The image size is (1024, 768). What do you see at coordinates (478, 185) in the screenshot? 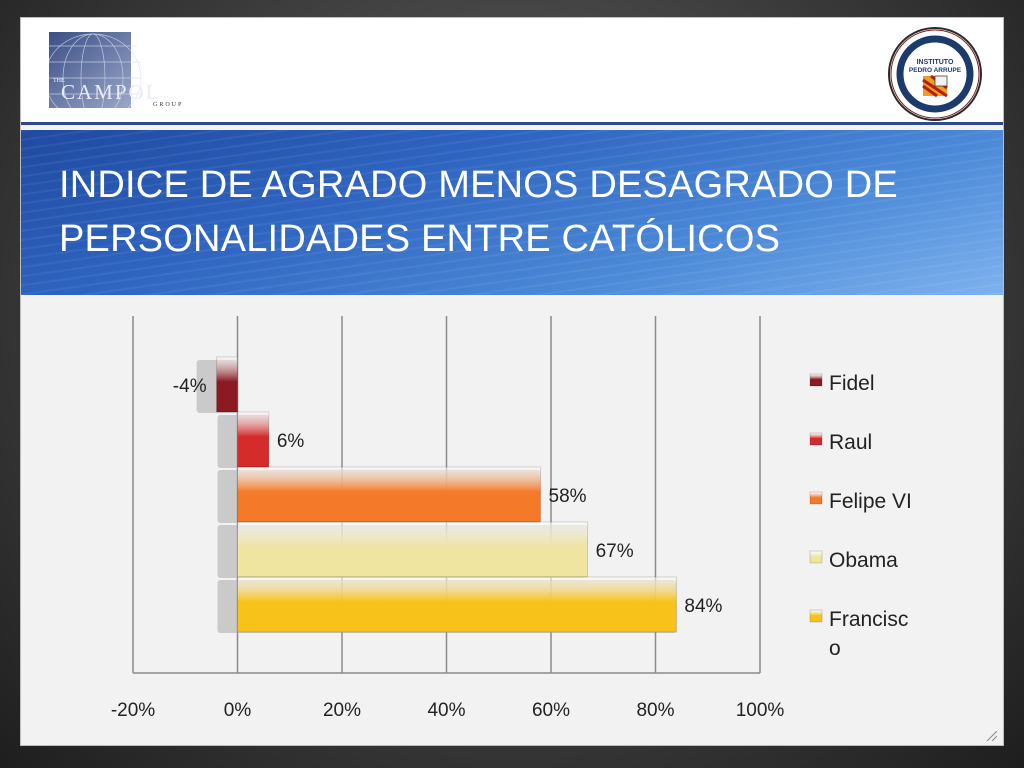
I see `slide-title-line1: INDICE DE AGRADO MENOS DESAGRADO DE` at bounding box center [478, 185].